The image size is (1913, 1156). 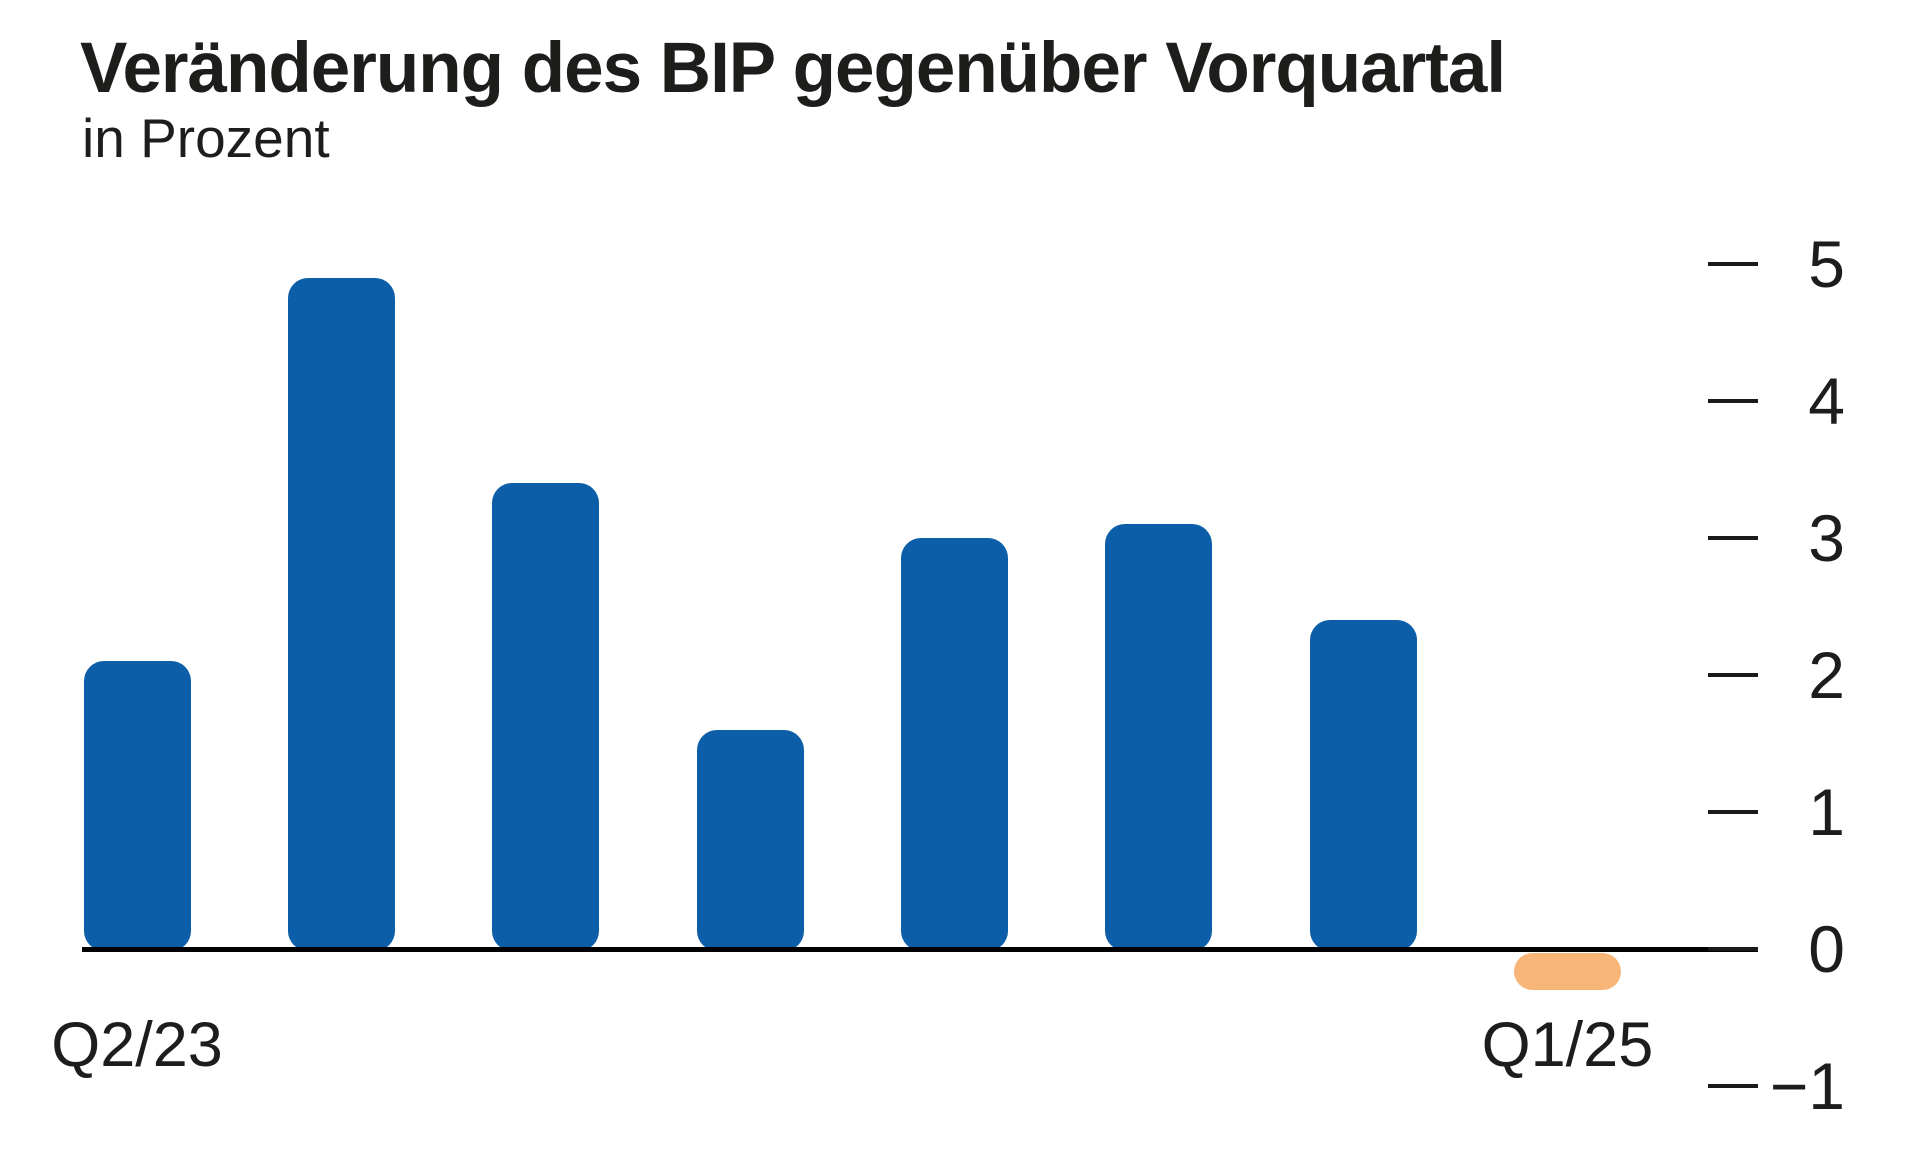 What do you see at coordinates (750, 840) in the screenshot?
I see `bar-Q1/24` at bounding box center [750, 840].